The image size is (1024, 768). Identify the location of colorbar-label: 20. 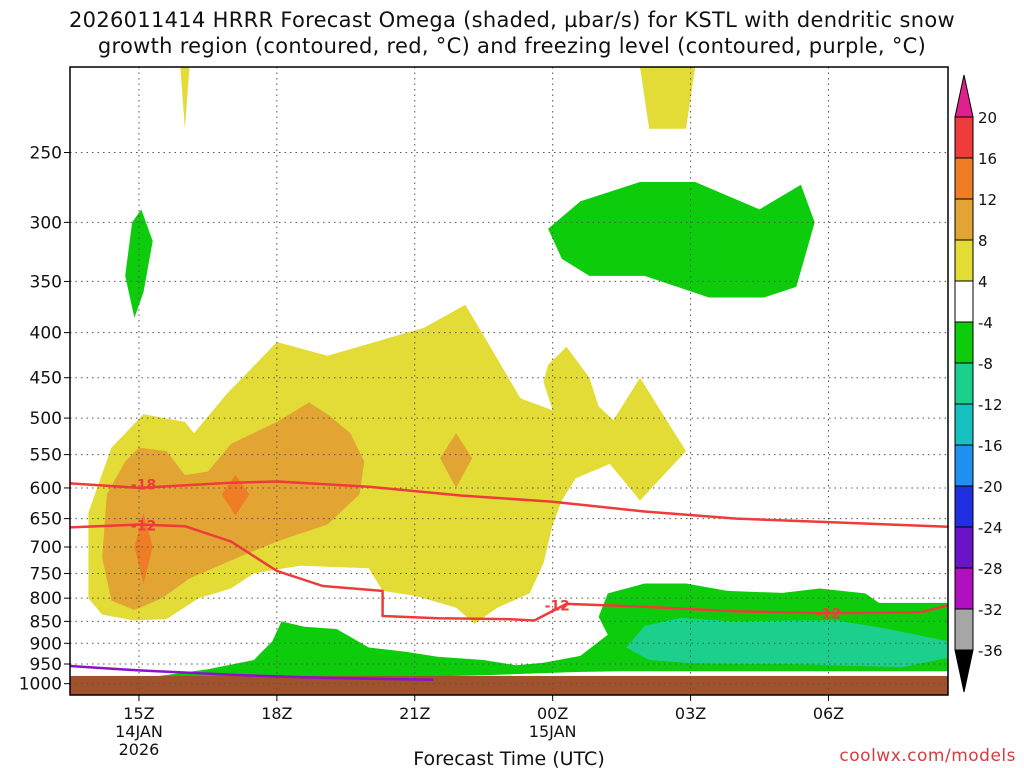
(987, 118).